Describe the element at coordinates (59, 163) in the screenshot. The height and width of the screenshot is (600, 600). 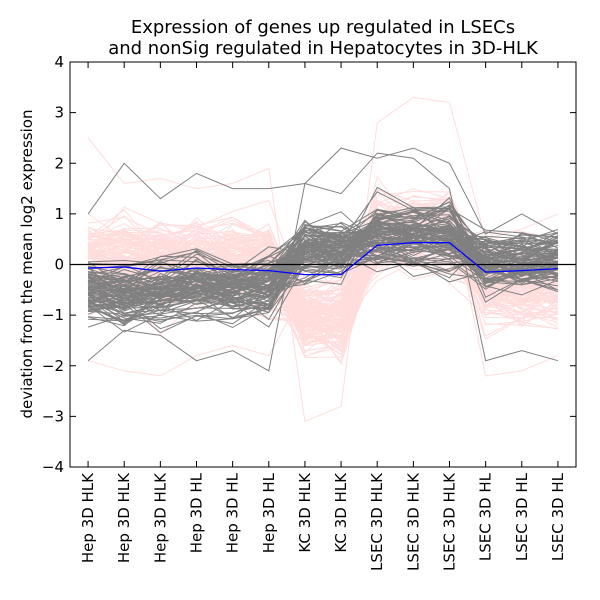
I see `y-tick-label: 2` at that location.